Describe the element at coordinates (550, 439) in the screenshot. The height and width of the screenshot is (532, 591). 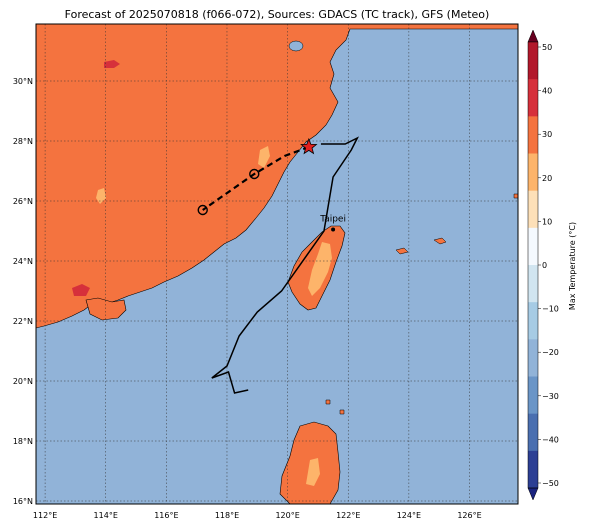
I see `colorbar-tick-label: −40` at that location.